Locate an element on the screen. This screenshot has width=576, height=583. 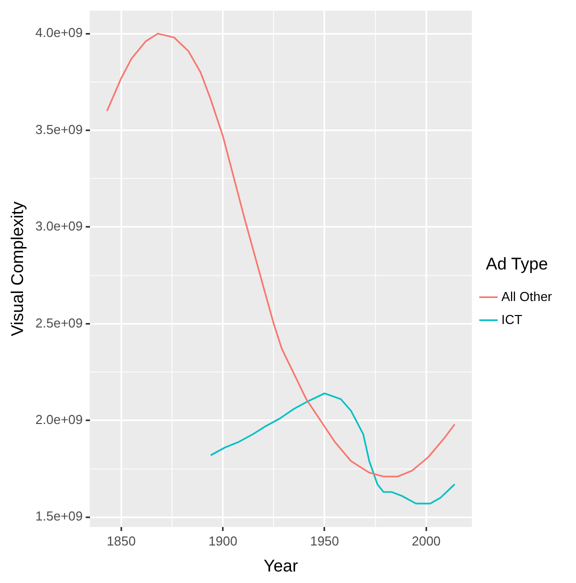
y-tick-label: 2.5e+09 is located at coordinates (59, 322).